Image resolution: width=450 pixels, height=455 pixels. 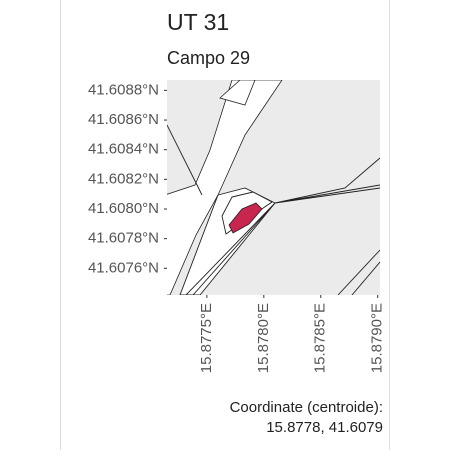 I want to click on y-tick-label: 41.6076°N, so click(x=123, y=267).